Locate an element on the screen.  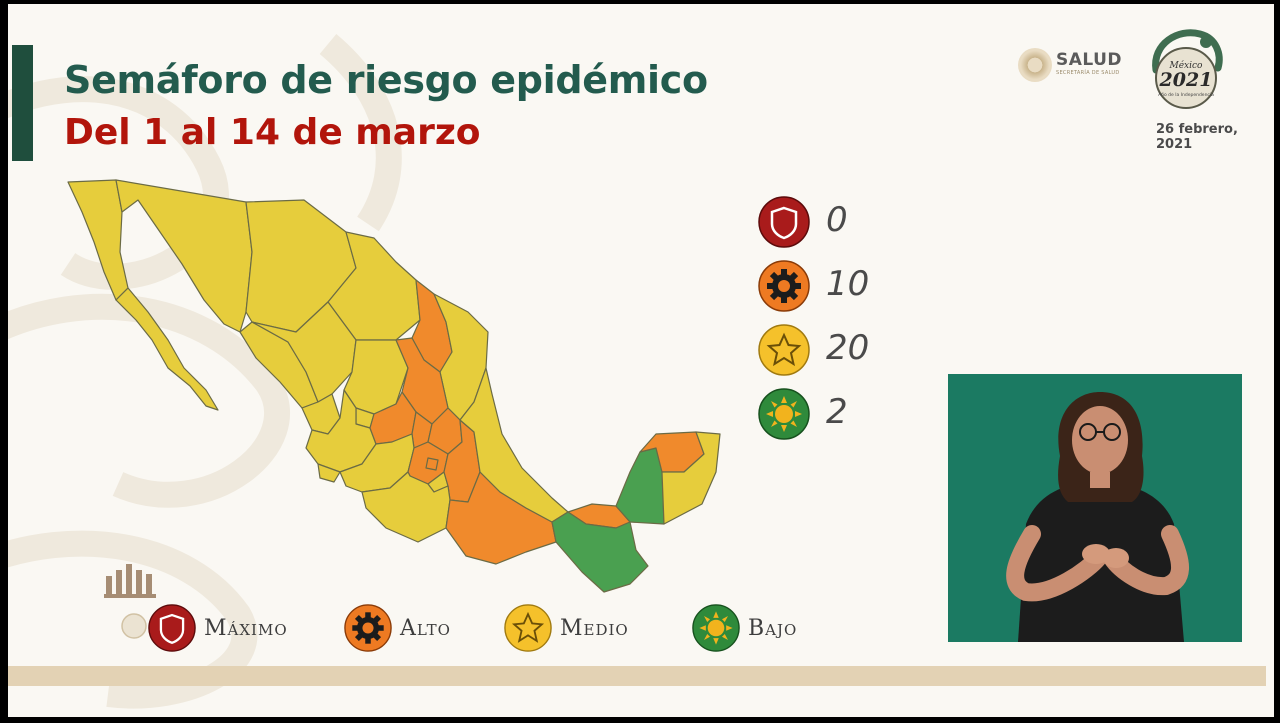
count-row-medio: 20 is located at coordinates (828, 351).